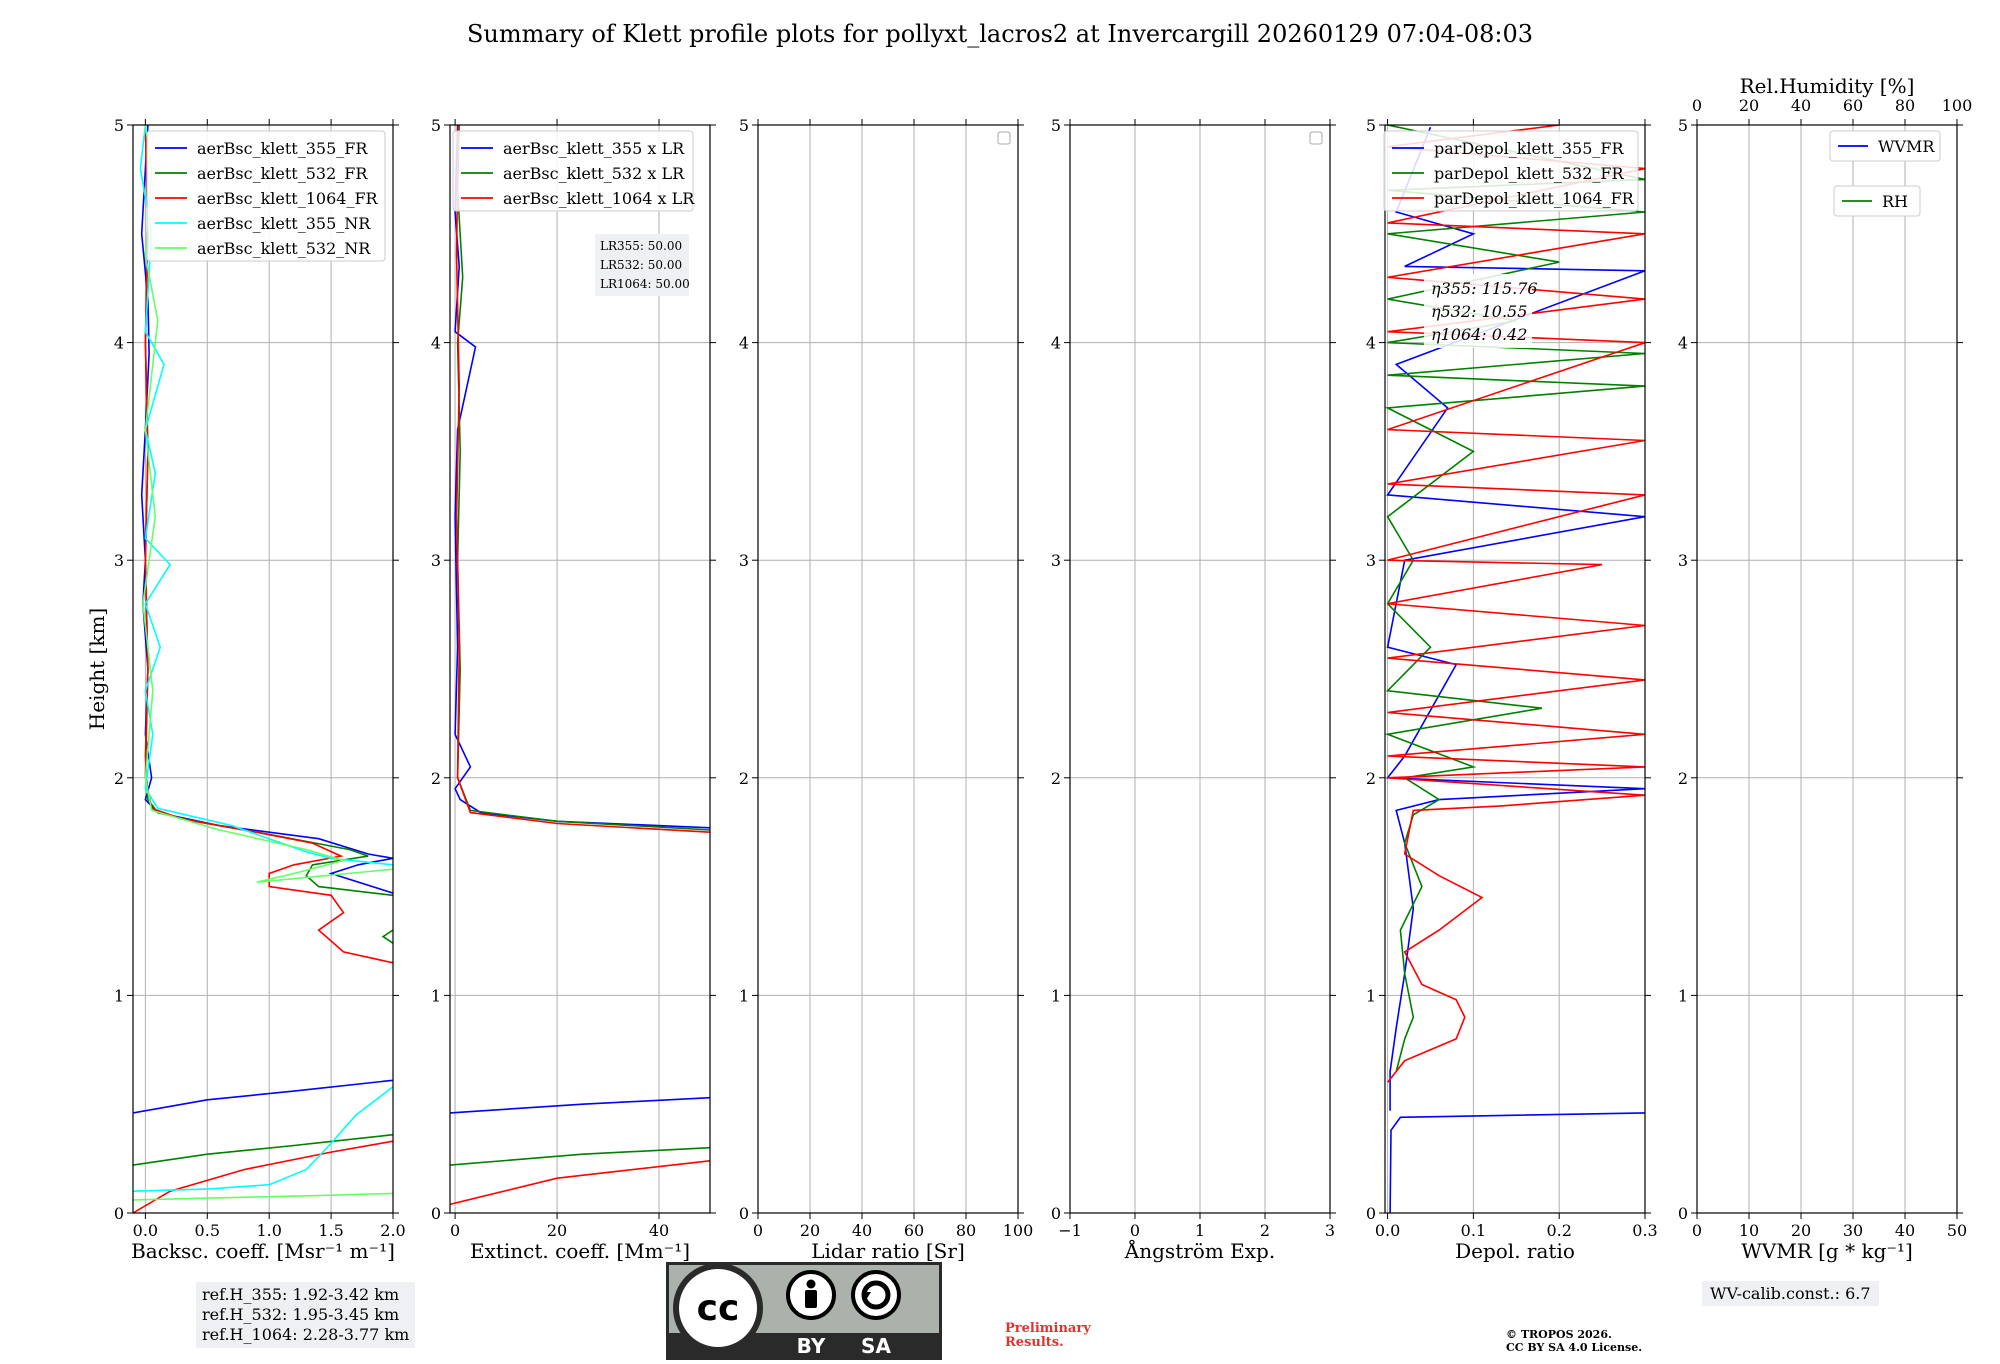  Describe the element at coordinates (1853, 1230) in the screenshot. I see `x-tick-label: 30` at that location.